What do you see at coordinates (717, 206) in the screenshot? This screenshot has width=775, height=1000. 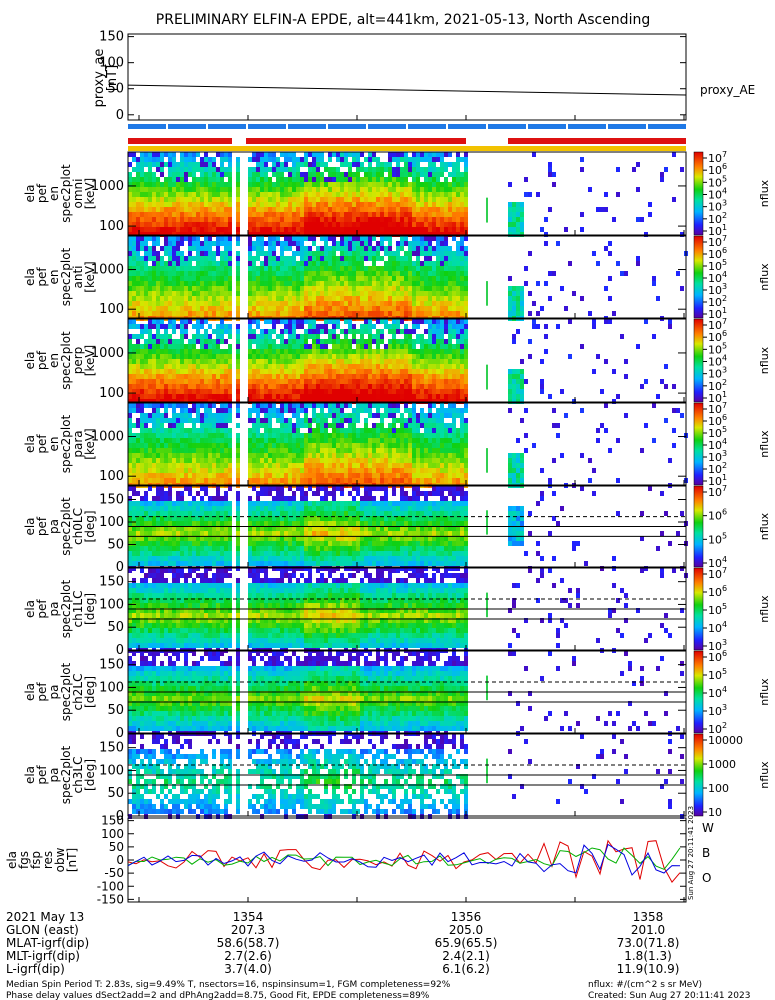 I see `colorbar-tick-label: 103` at bounding box center [717, 206].